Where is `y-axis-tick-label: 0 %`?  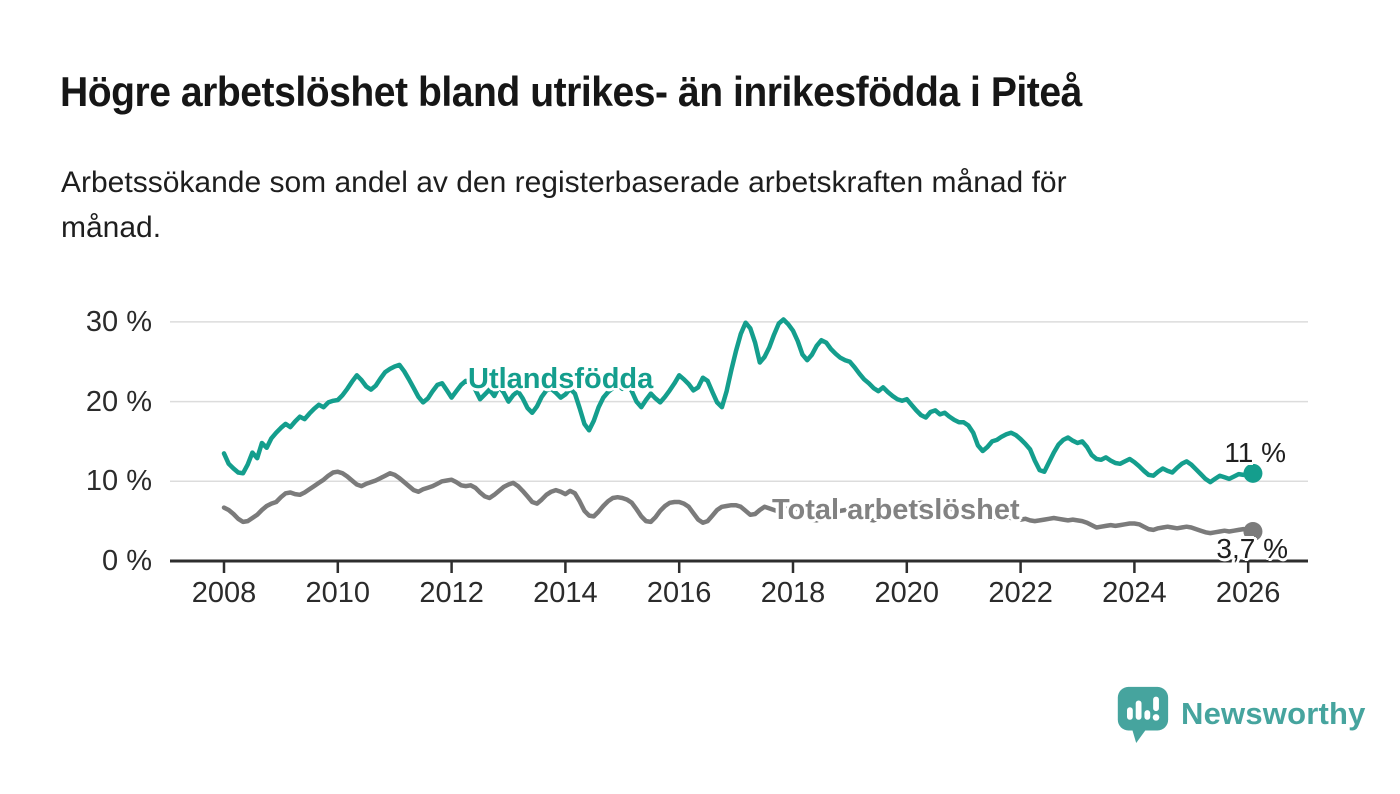 y-axis-tick-label: 0 % is located at coordinates (127, 561).